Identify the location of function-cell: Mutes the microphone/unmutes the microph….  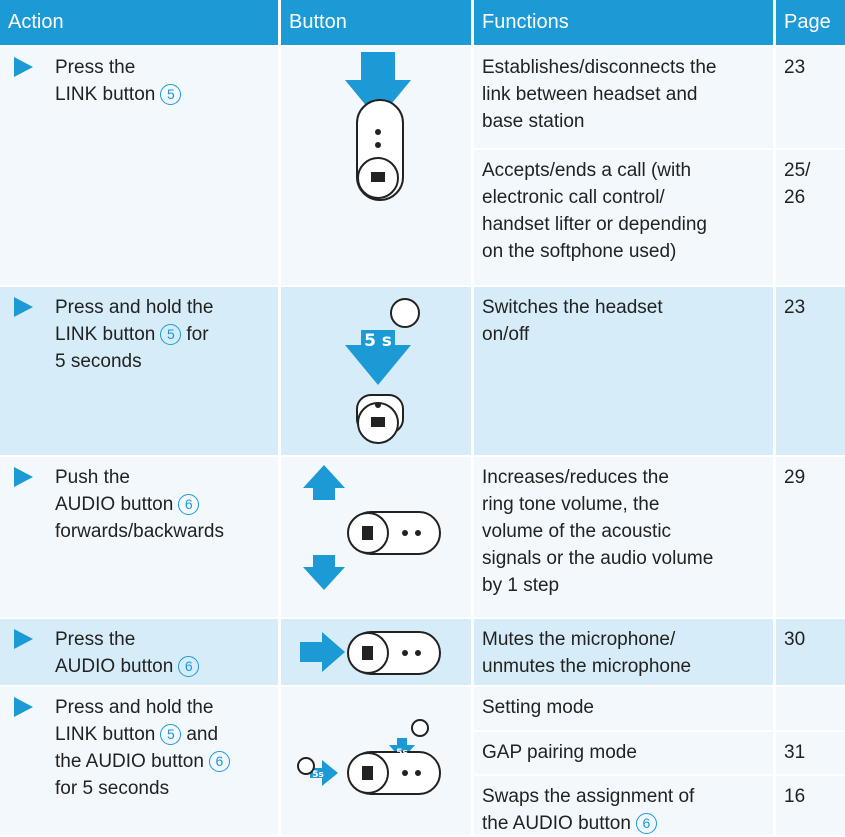
(623, 652).